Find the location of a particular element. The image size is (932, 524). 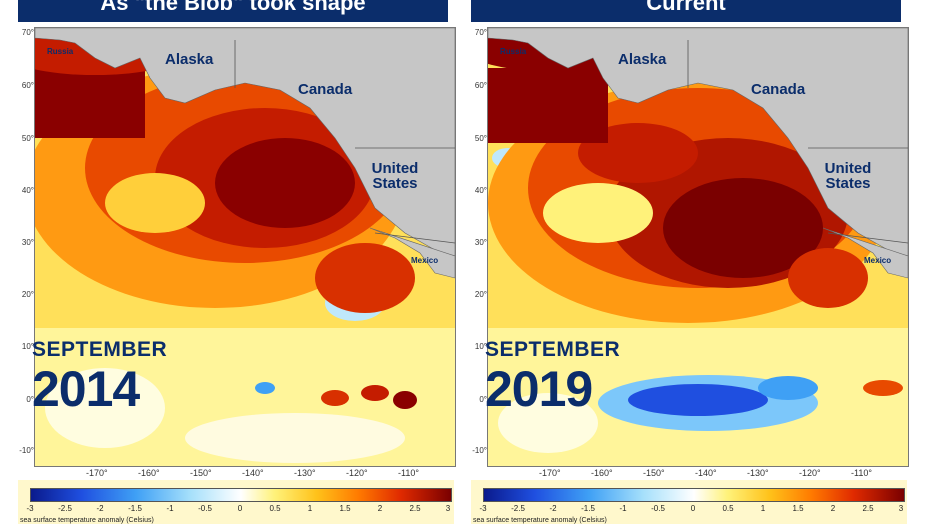

year-label: 2019 is located at coordinates (539, 389).